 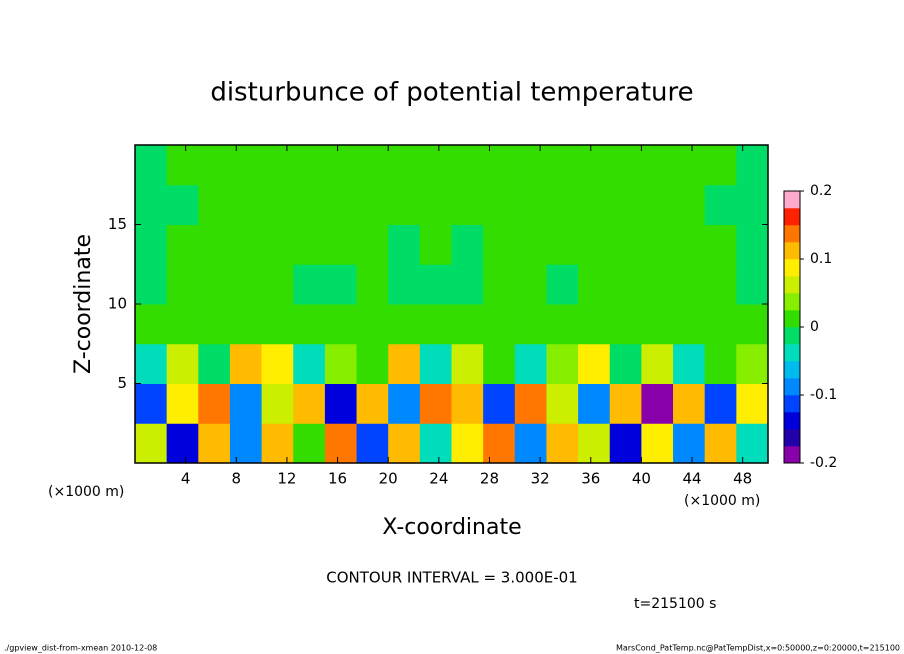 I want to click on colorbar-tick-label: -0.1, so click(x=823, y=395).